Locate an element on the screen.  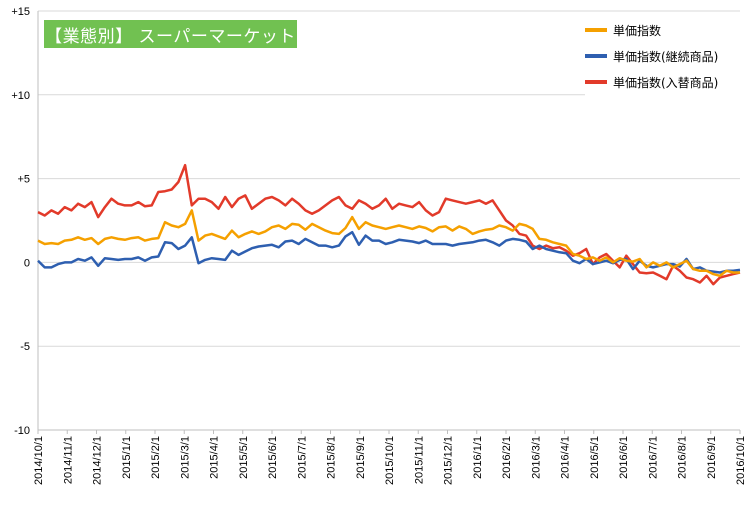
x-tick-label: 2016/9/1 is located at coordinates (712, 457).